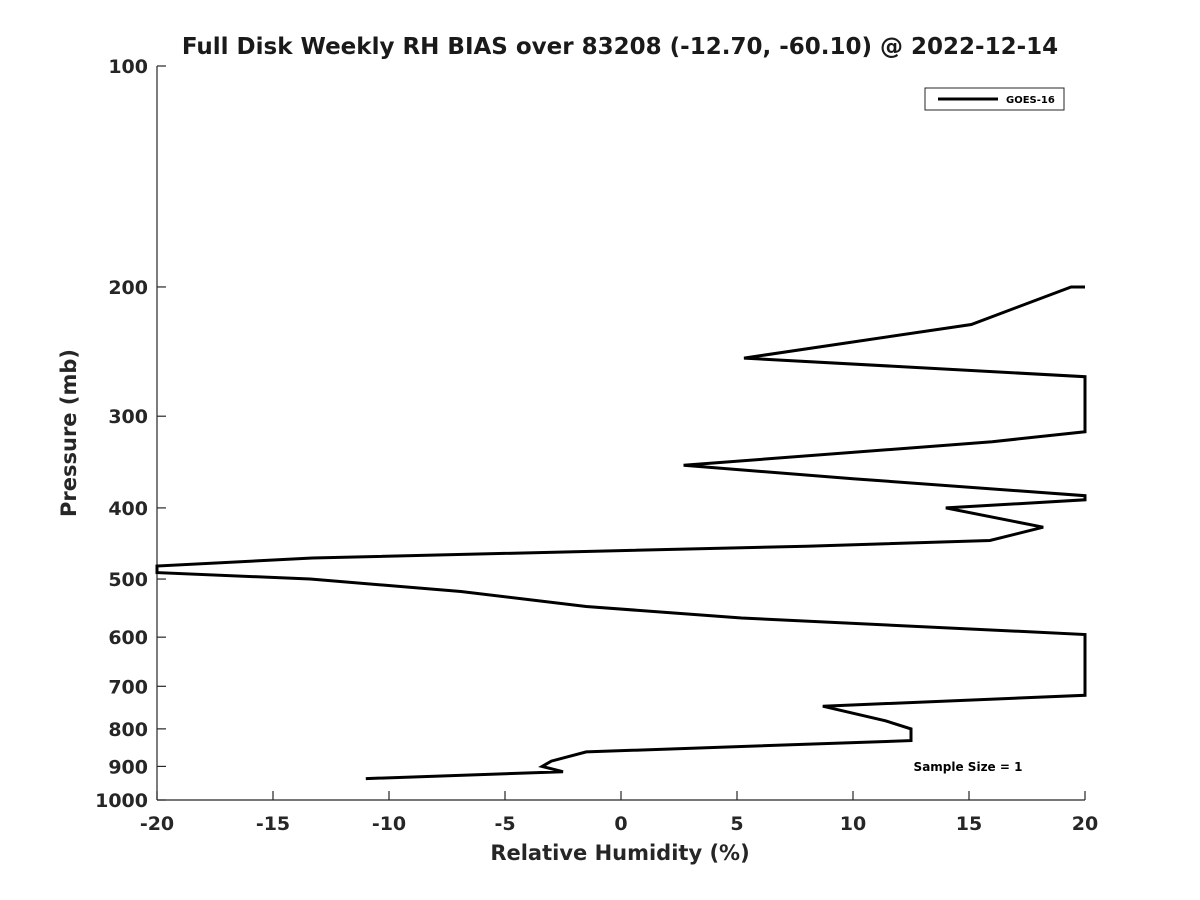 This screenshot has width=1200, height=900. Describe the element at coordinates (969, 824) in the screenshot. I see `x-tick-label: 15` at that location.